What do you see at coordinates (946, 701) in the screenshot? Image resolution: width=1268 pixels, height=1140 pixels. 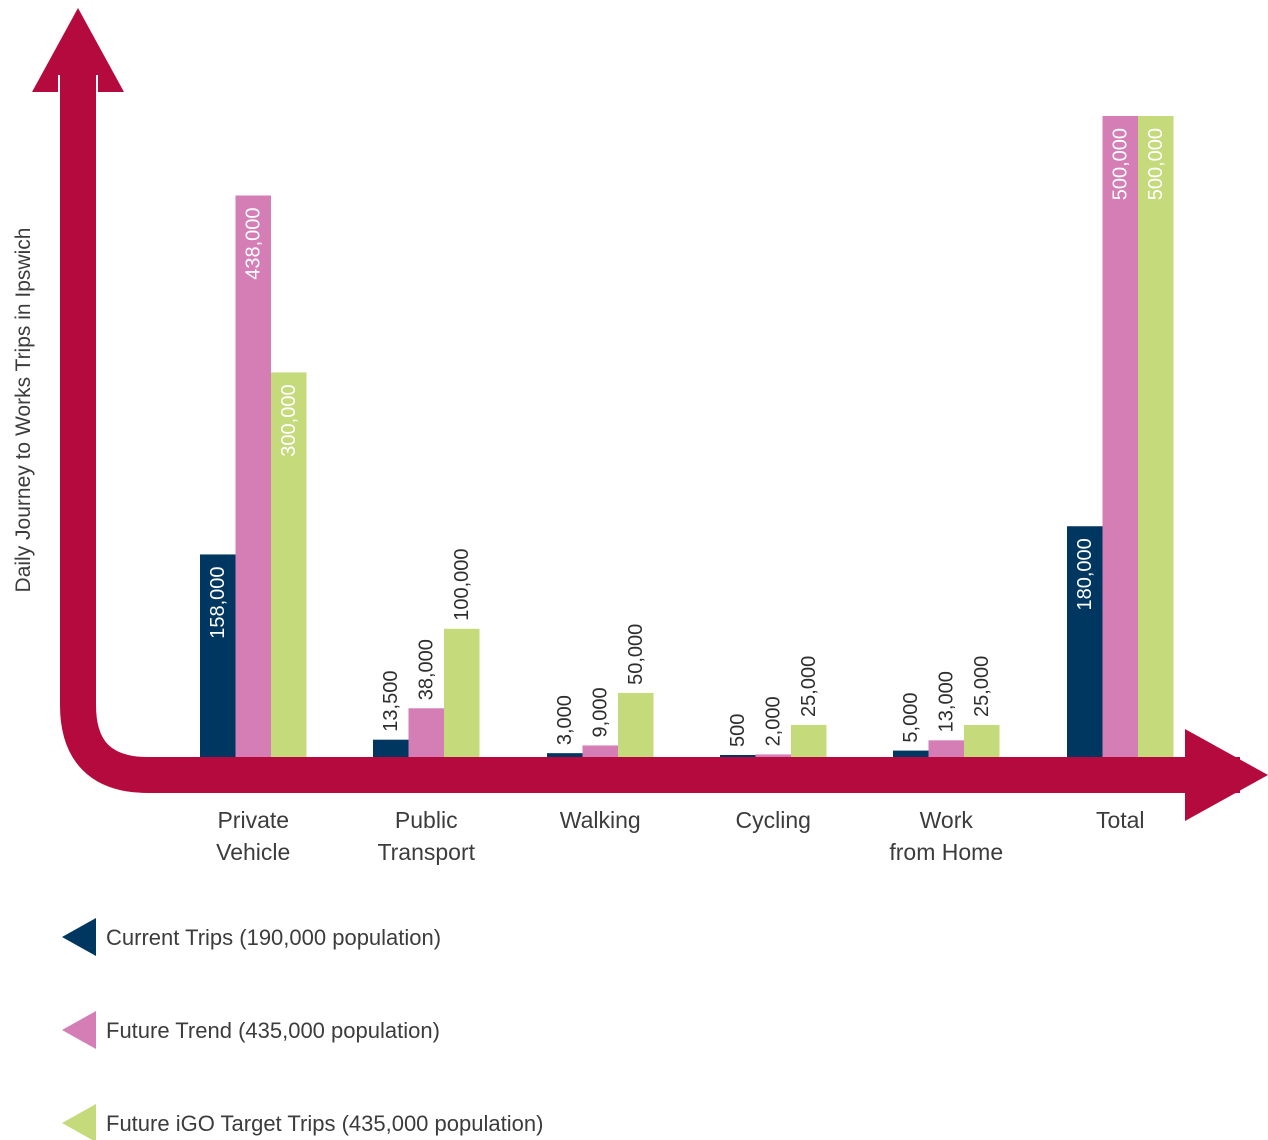 I see `bar-value-label: 13,000` at bounding box center [946, 701].